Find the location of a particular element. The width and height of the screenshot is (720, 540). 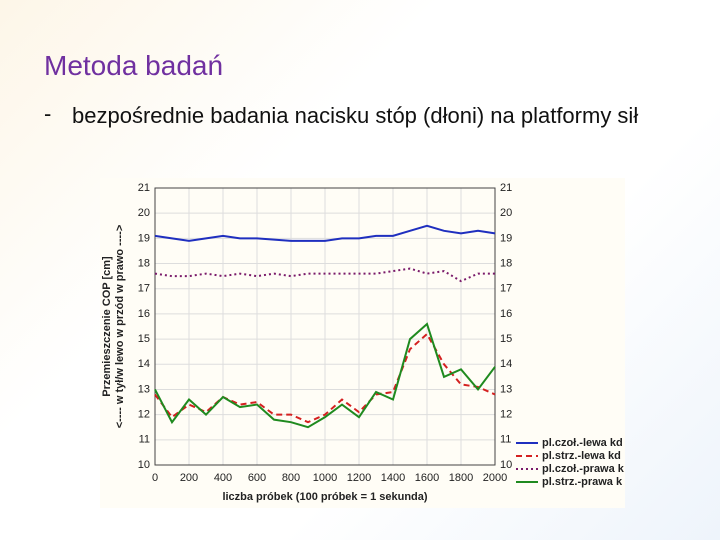

y-tick-label: 16 is located at coordinates (144, 314).